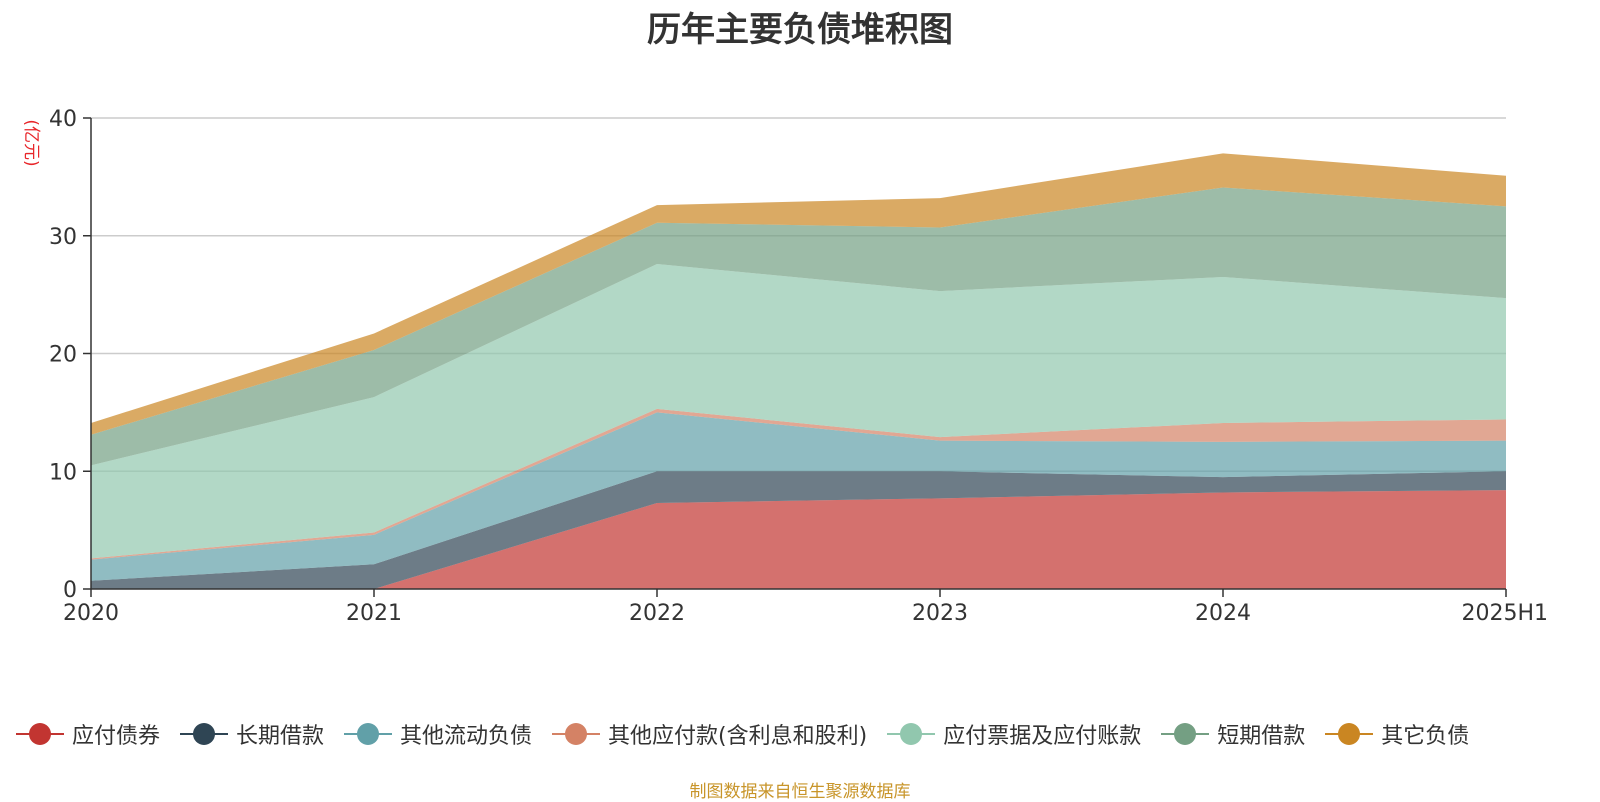 The width and height of the screenshot is (1600, 802). I want to click on legend-label: 其它负债, so click(1425, 736).